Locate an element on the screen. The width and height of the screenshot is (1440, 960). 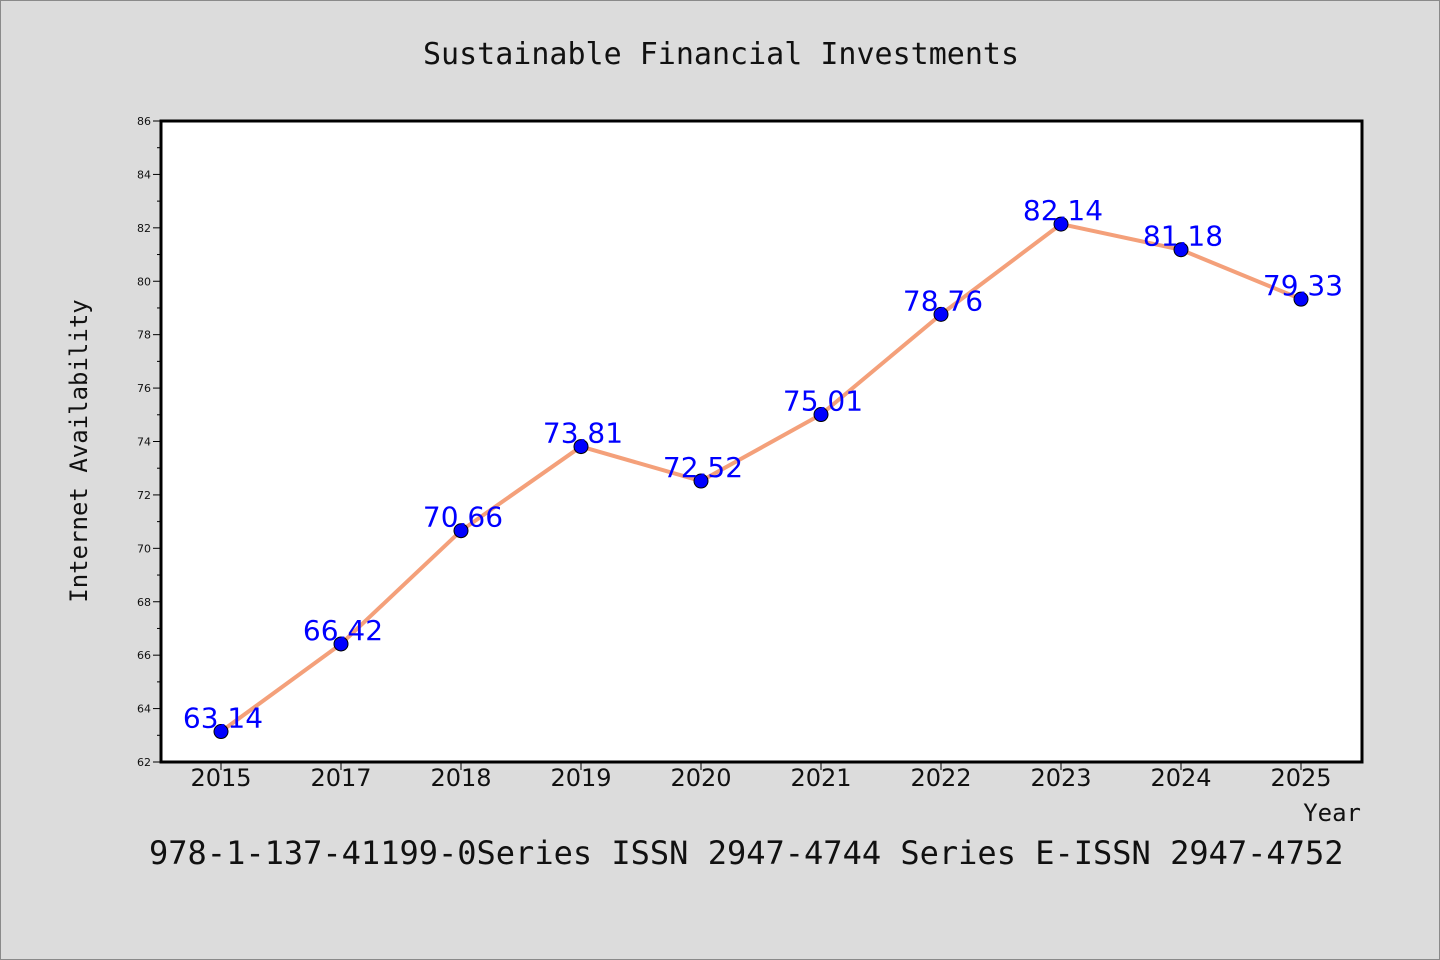
y-tick-label: 86 is located at coordinates (144, 121).